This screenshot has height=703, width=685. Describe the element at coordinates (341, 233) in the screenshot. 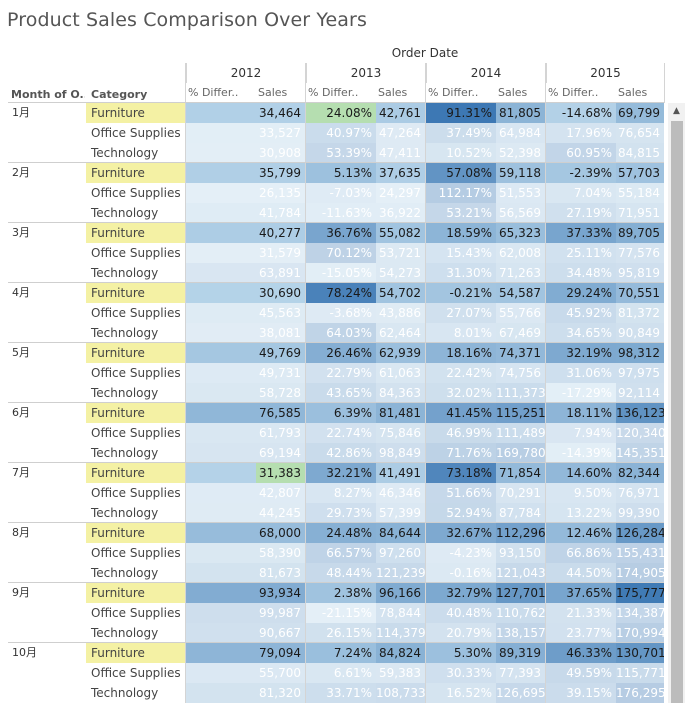

I see `pct-diff-cell: 36.76%` at that location.